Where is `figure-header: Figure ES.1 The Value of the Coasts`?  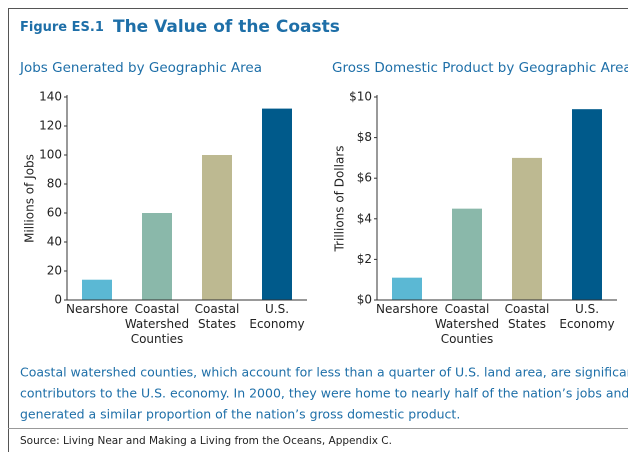 figure-header: Figure ES.1 The Value of the Coasts is located at coordinates (180, 27).